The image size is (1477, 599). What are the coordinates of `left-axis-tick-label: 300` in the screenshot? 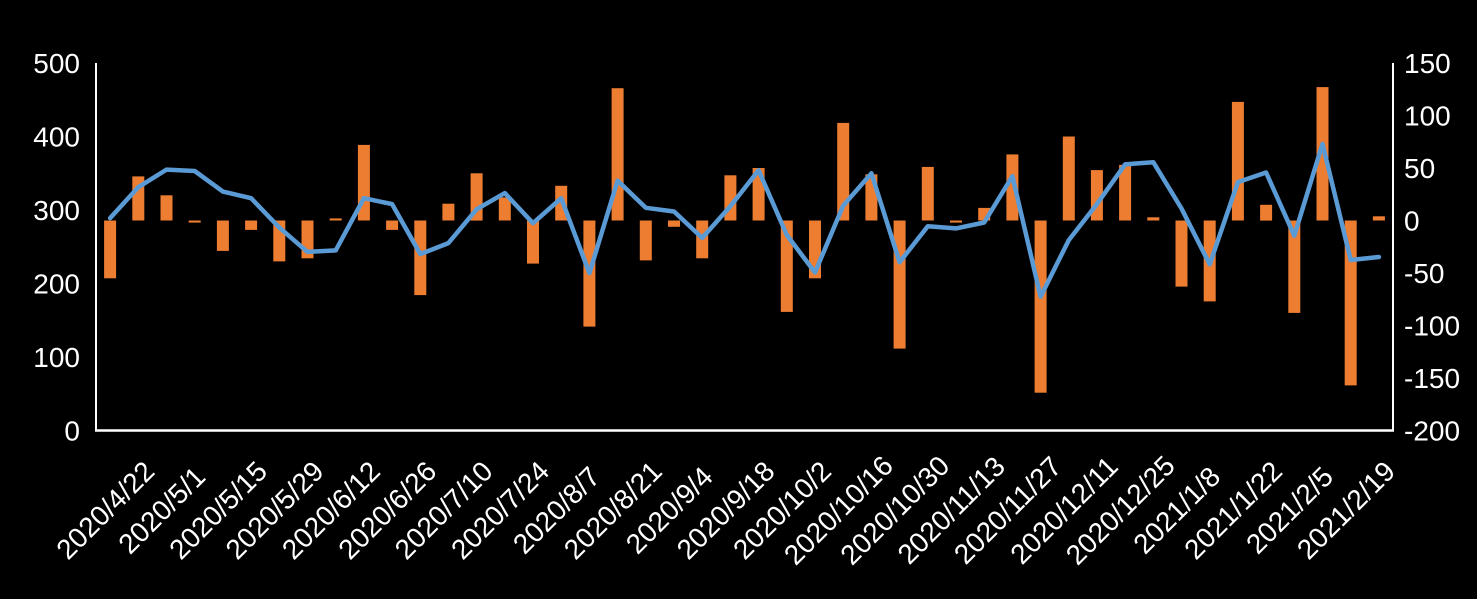 It's located at (56, 210).